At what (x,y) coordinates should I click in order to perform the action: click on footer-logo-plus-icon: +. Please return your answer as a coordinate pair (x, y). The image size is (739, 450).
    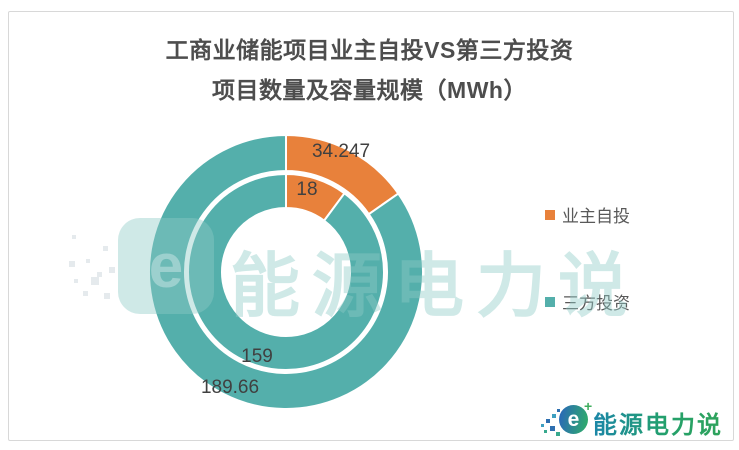
    Looking at the image, I should click on (588, 406).